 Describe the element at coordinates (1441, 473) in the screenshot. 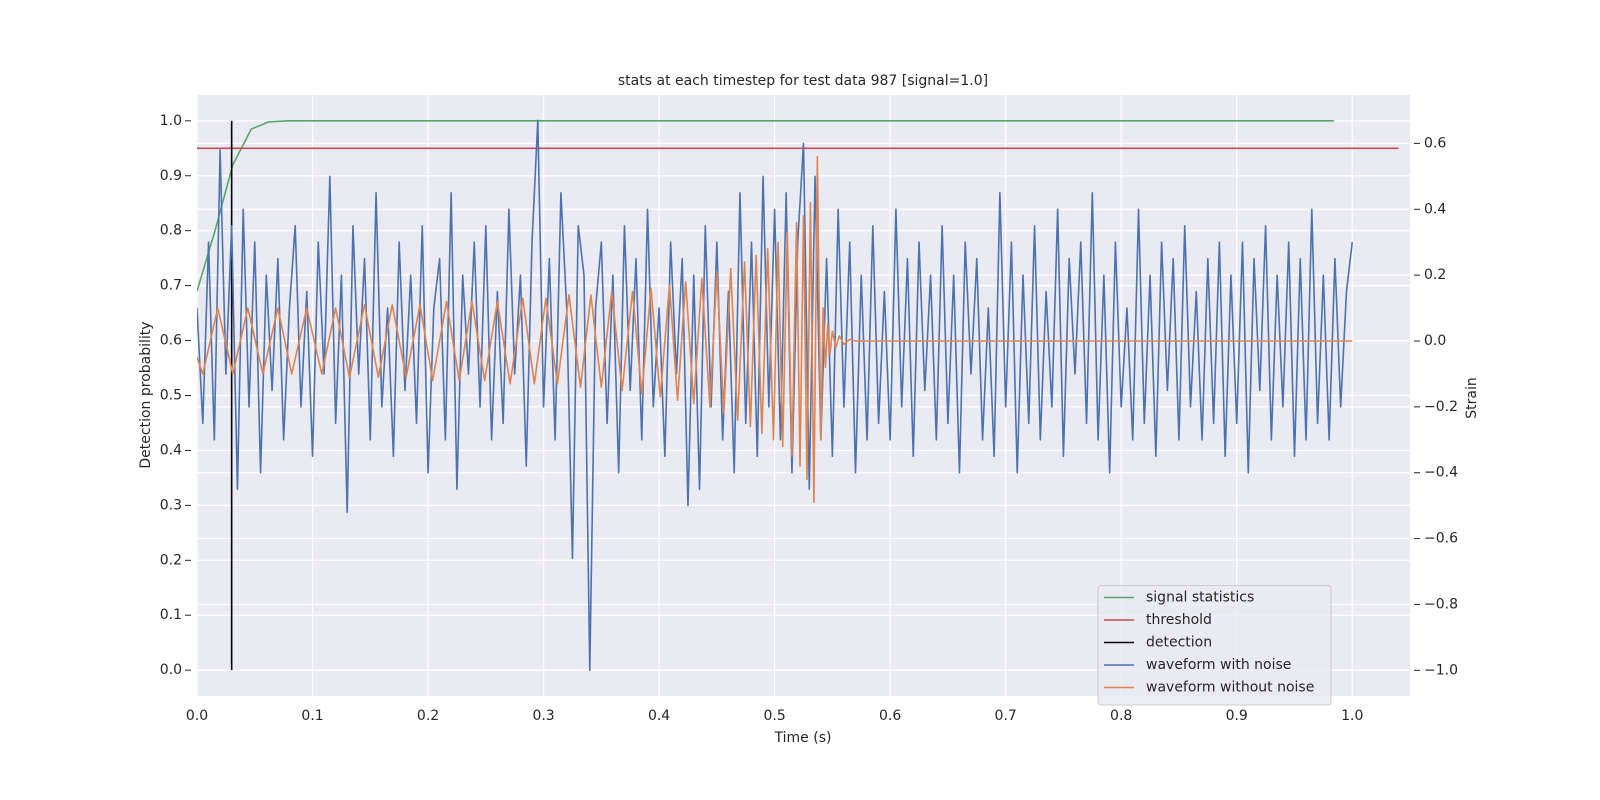

I see `y2-tick-label: −0.4` at that location.